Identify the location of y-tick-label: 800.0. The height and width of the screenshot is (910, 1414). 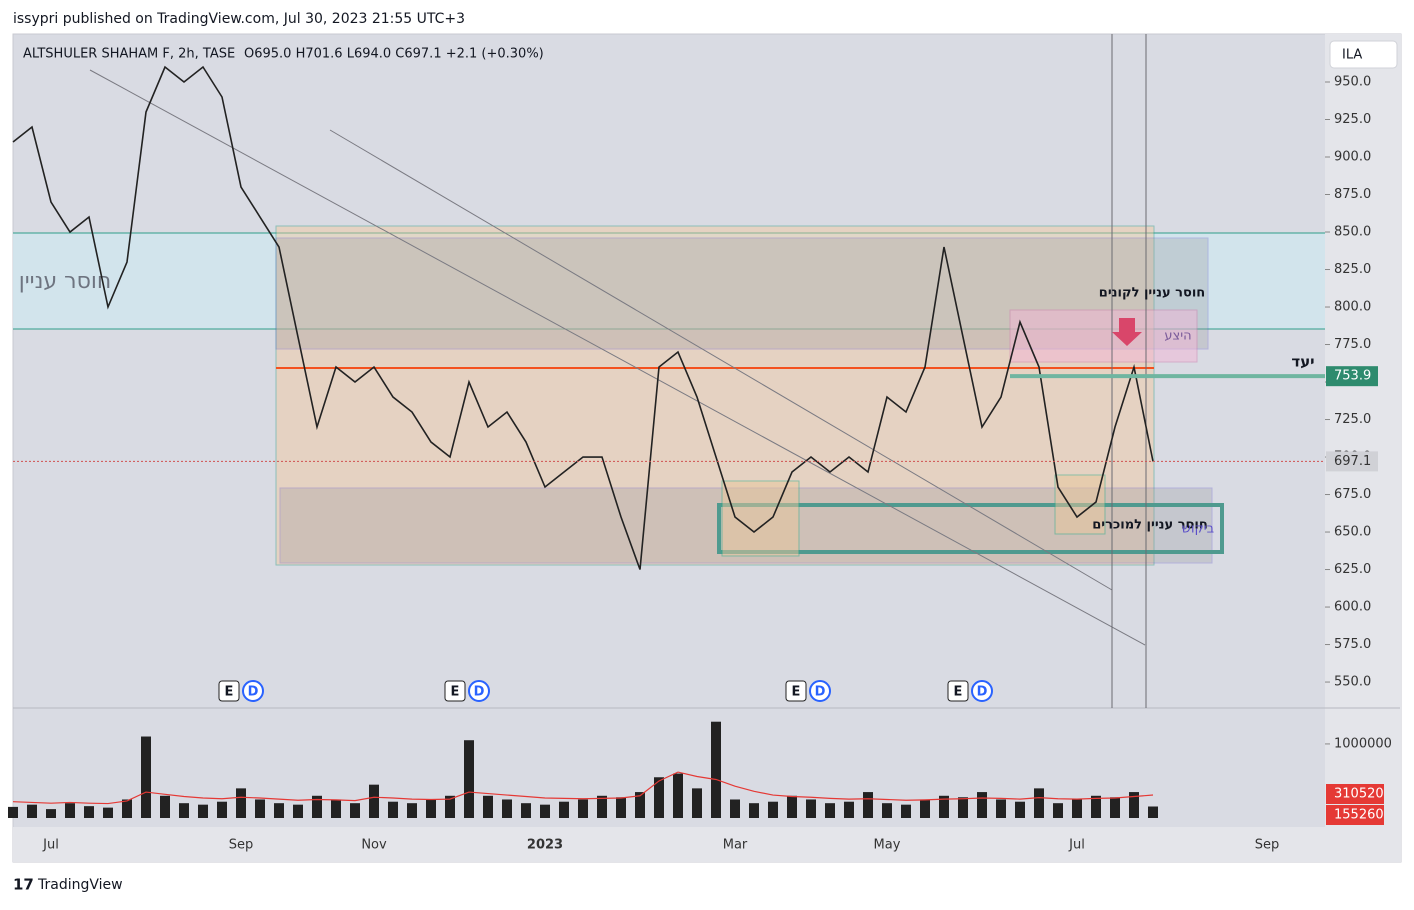
(1352, 307).